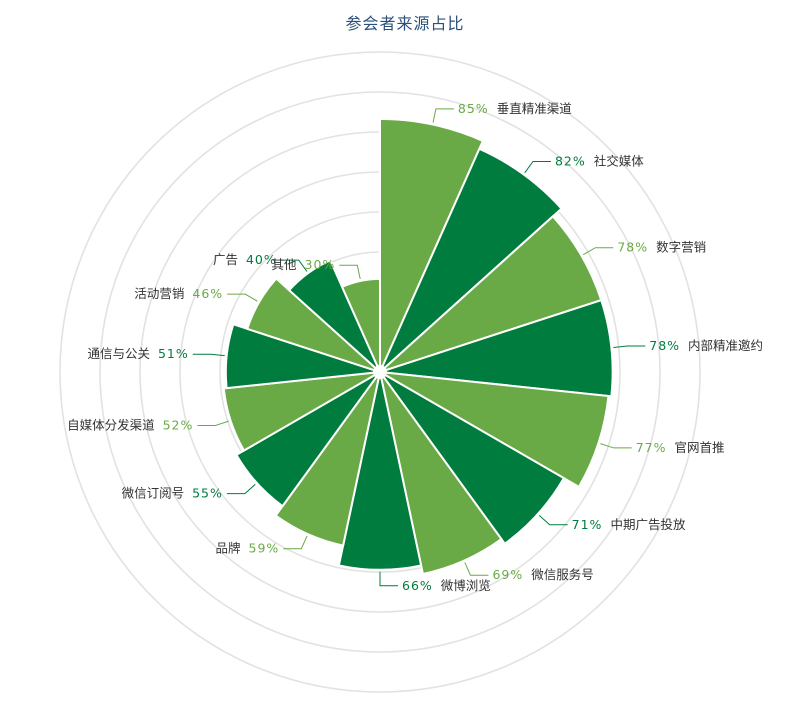  Describe the element at coordinates (648, 524) in the screenshot. I see `category-label-5: 中期广告投放` at that location.